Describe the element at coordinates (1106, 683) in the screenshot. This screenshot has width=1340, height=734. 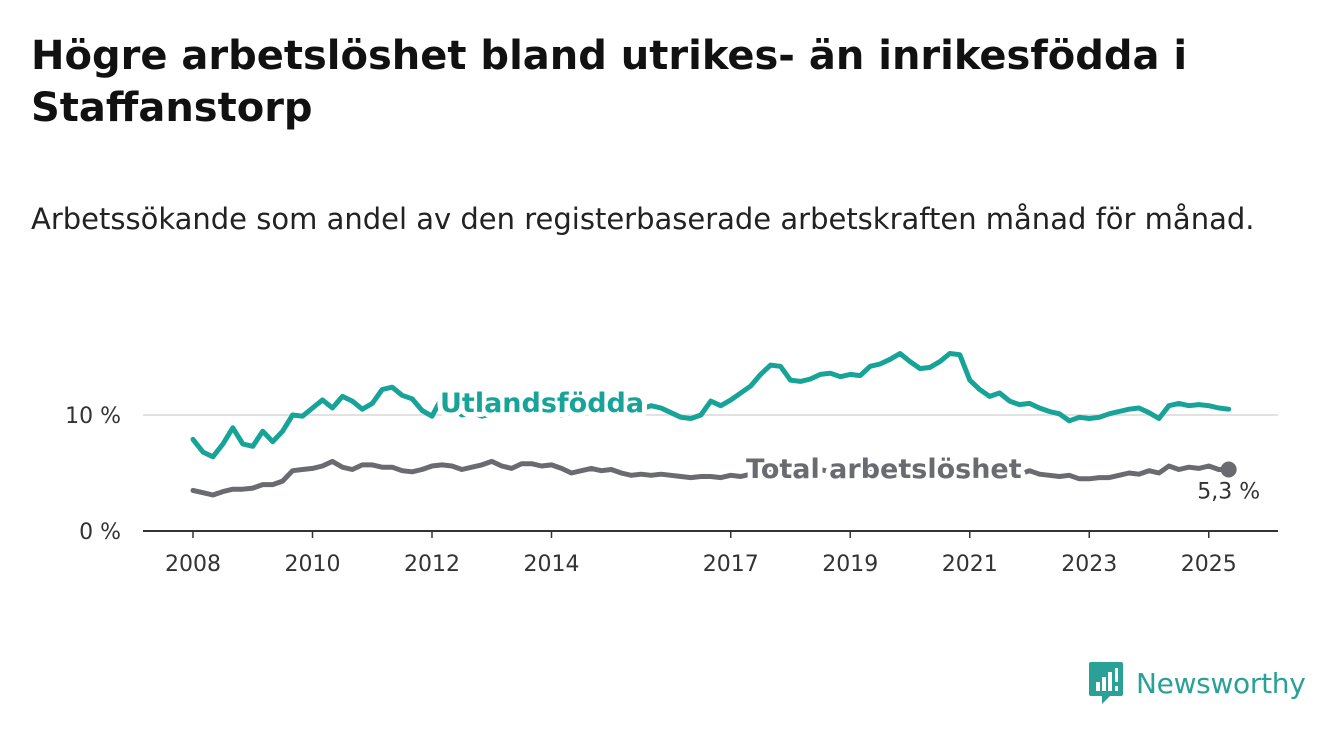
I see `newsworthy-logo-icon` at that location.